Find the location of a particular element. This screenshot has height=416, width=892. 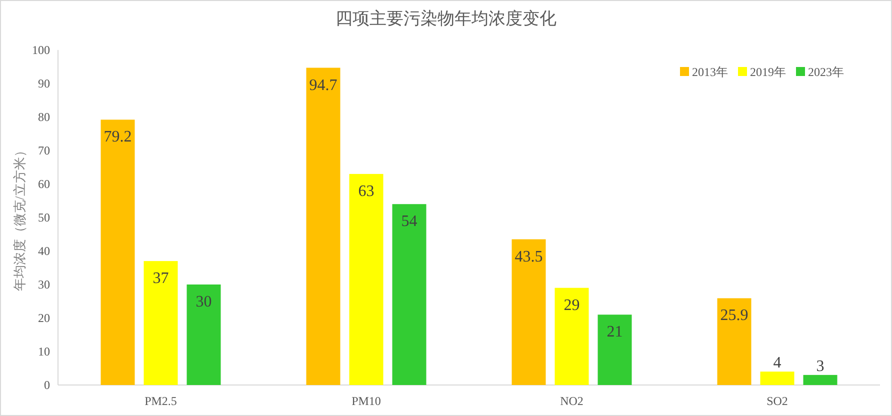

y-tick-label: 10 is located at coordinates (44, 351).